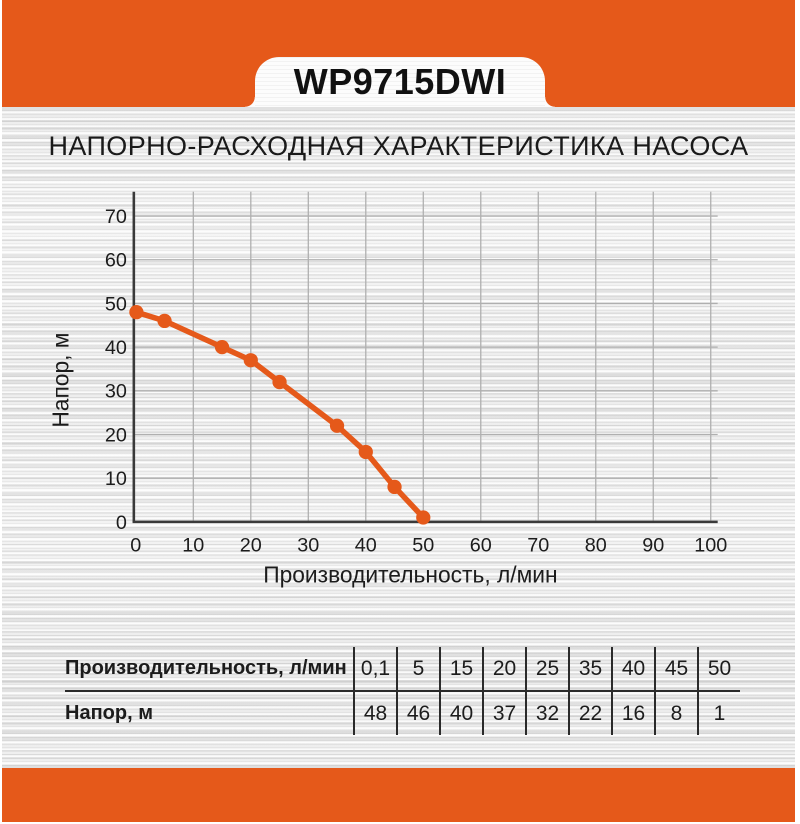 This screenshot has width=800, height=824. I want to click on footer-band, so click(398, 795).